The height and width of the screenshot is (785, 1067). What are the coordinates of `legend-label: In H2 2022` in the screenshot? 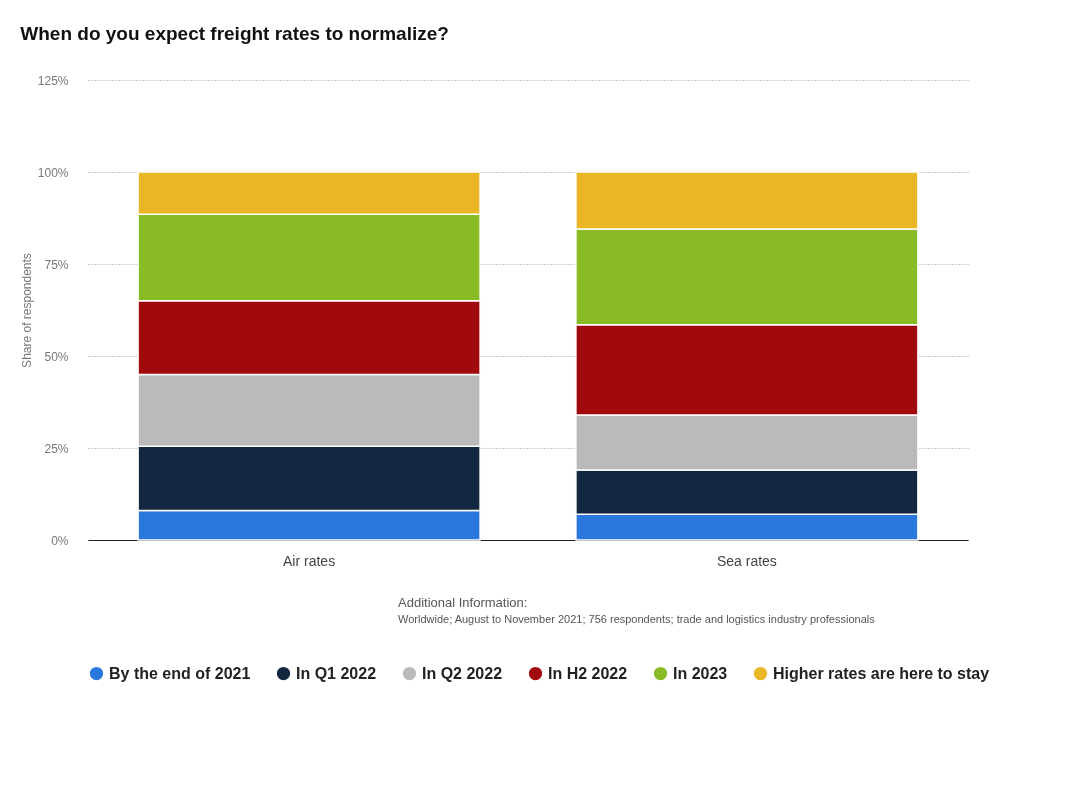 It's located at (588, 673).